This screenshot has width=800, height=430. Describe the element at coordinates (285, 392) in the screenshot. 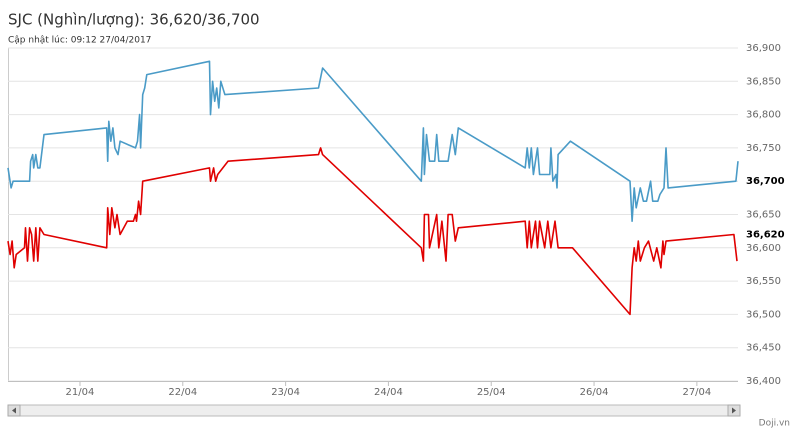

I see `x-tick-label: 23/04` at that location.